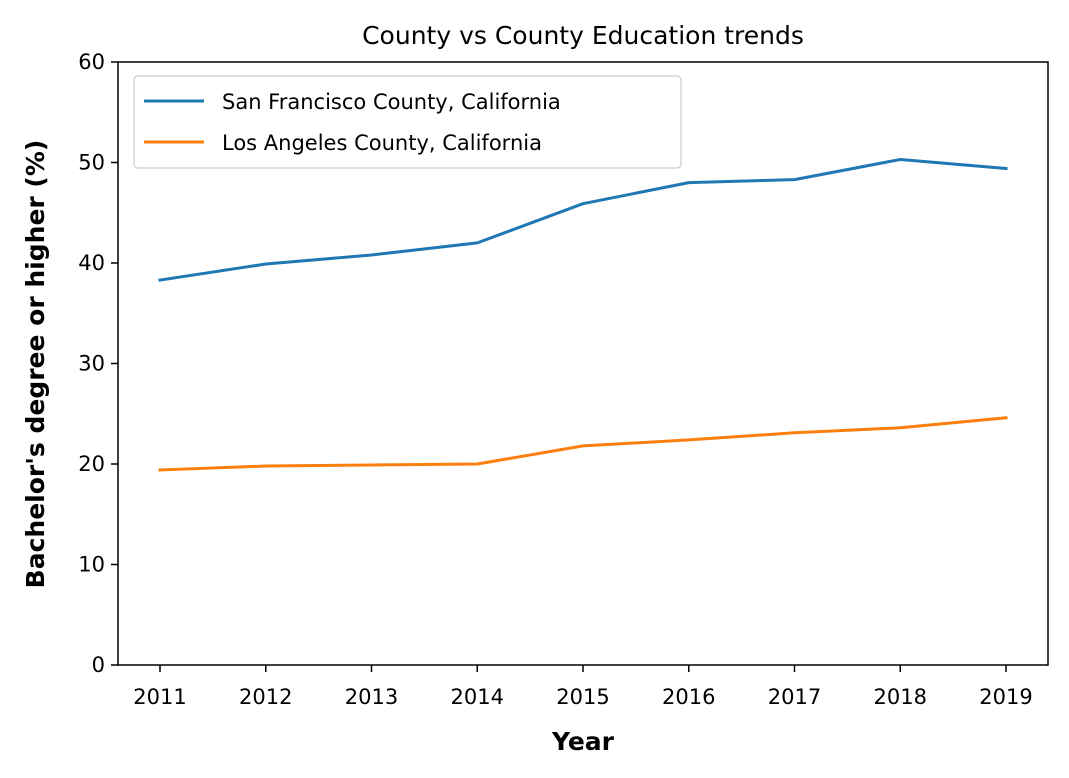 The height and width of the screenshot is (778, 1069). I want to click on x-axis-ticks: 2011 2012 2013 2014 2015 2016 2017 2018 2019, so click(583, 687).